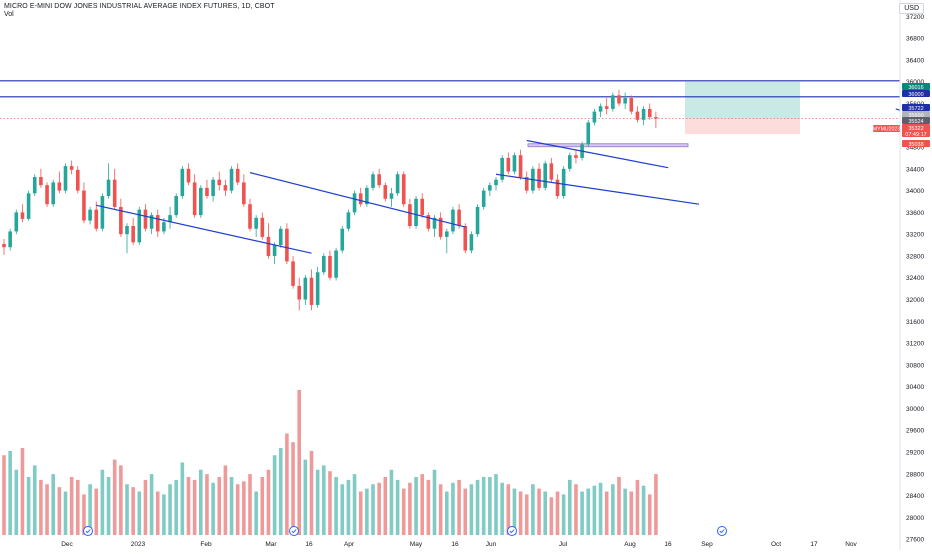 This screenshot has height=555, width=932. What do you see at coordinates (206, 544) in the screenshot?
I see `x-tick-label: Feb` at bounding box center [206, 544].